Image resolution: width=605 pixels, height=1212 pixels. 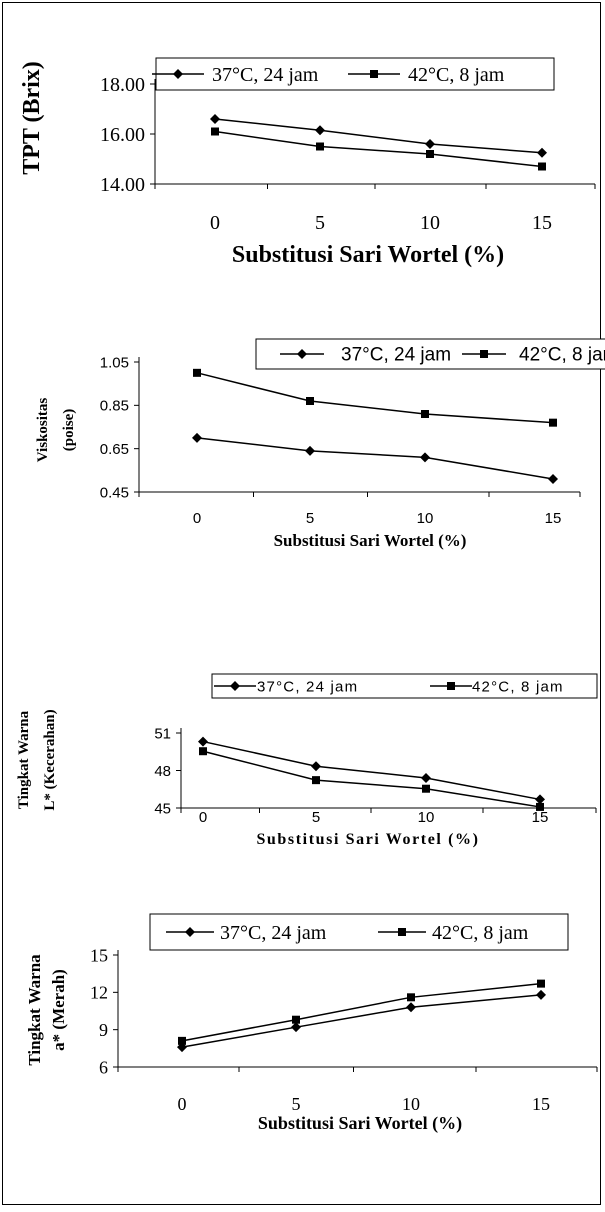 What do you see at coordinates (122, 135) in the screenshot?
I see `y-tick-label: 16.00` at bounding box center [122, 135].